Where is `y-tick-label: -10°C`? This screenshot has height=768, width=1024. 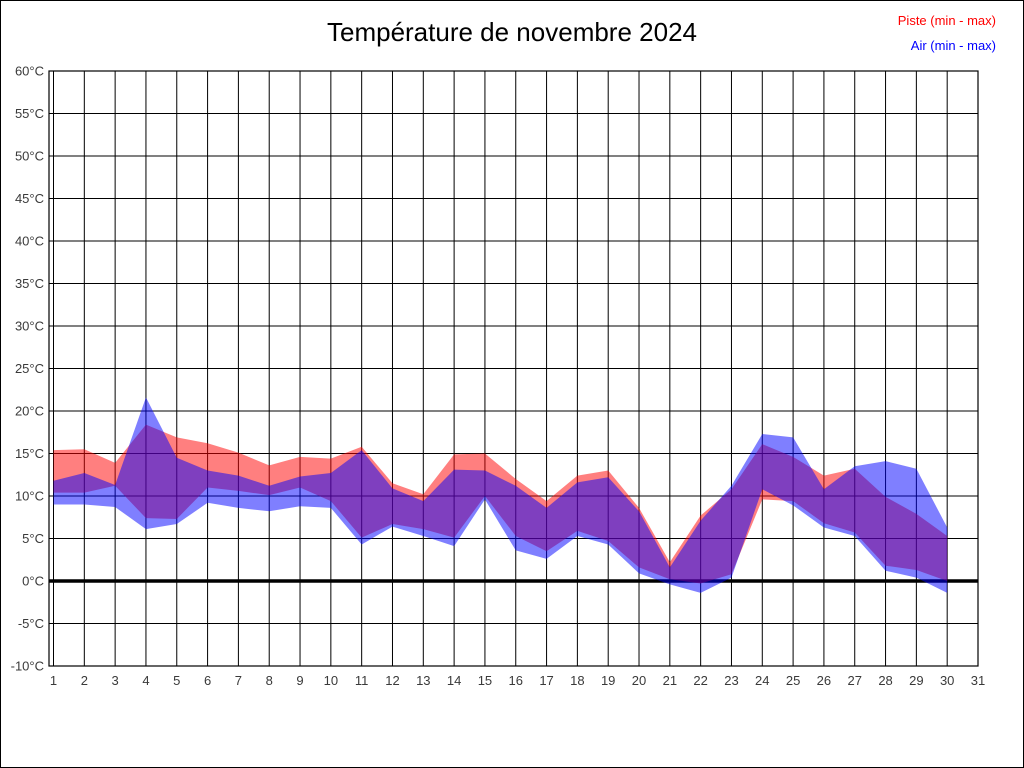
y-tick-label: -10°C is located at coordinates (27, 666).